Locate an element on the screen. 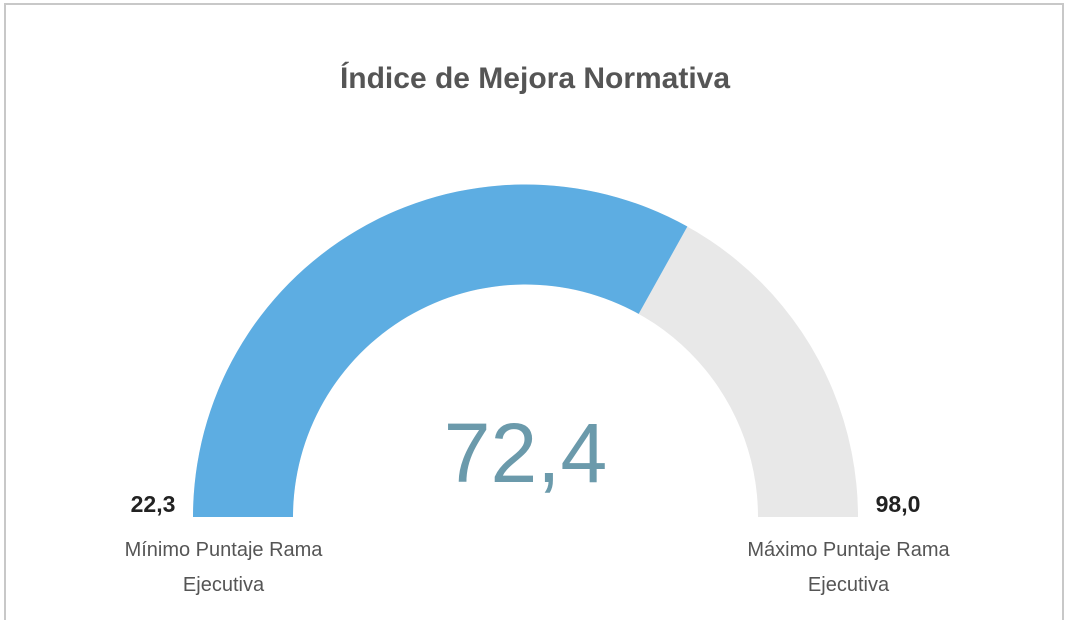 This screenshot has height=620, width=1068. min-caption: Mínimo Puntaje Rama Ejecutiva is located at coordinates (223, 567).